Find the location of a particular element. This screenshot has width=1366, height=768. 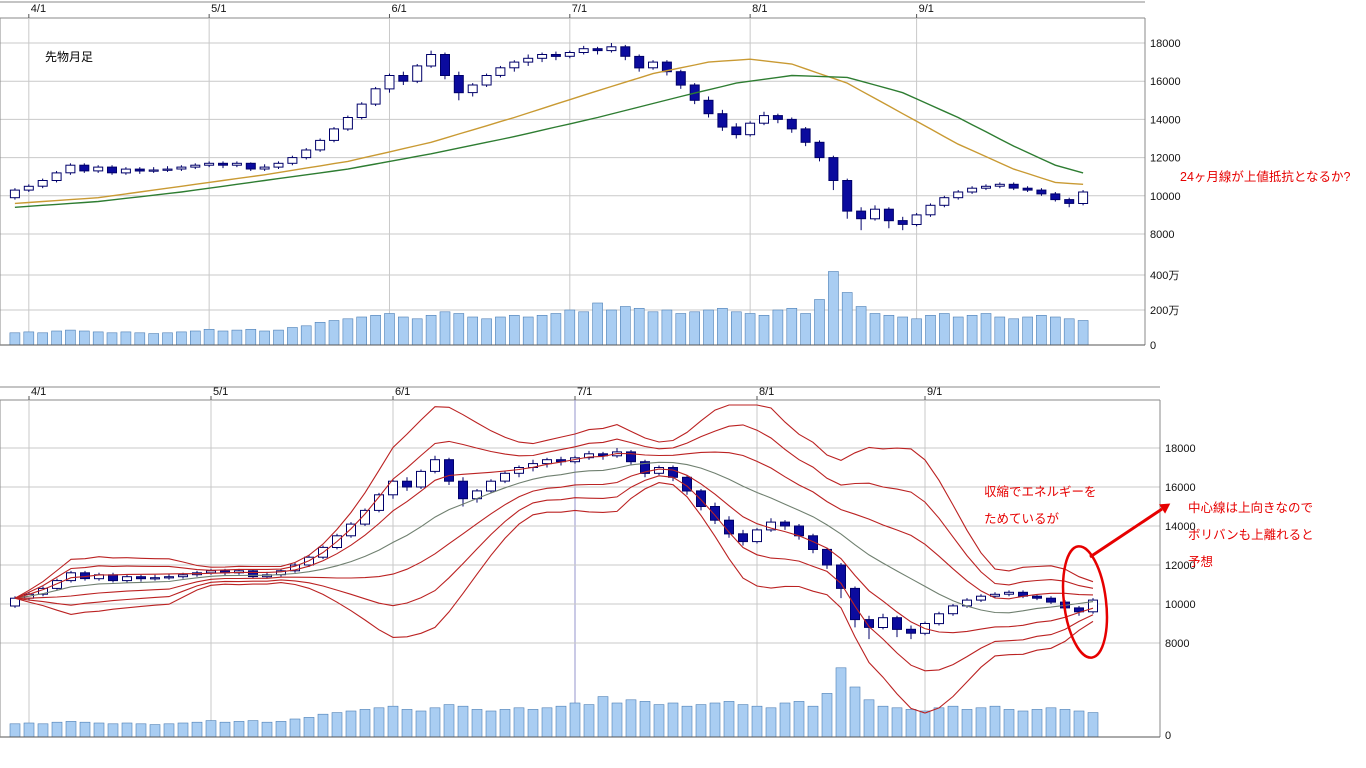

annotation-arrow-head is located at coordinates (1165, 508).